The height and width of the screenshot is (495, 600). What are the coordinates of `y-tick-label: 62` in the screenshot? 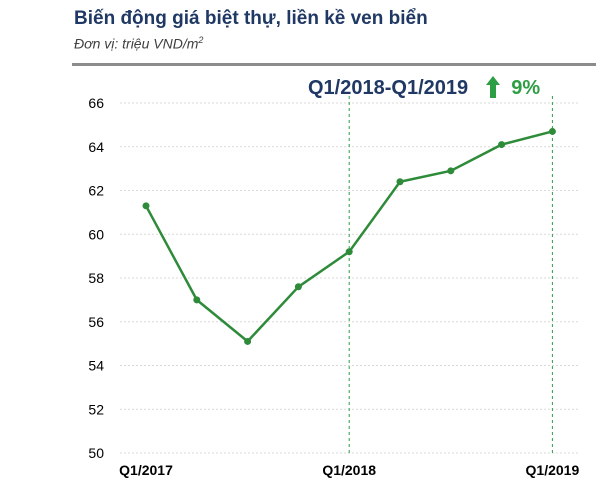 It's located at (96, 191).